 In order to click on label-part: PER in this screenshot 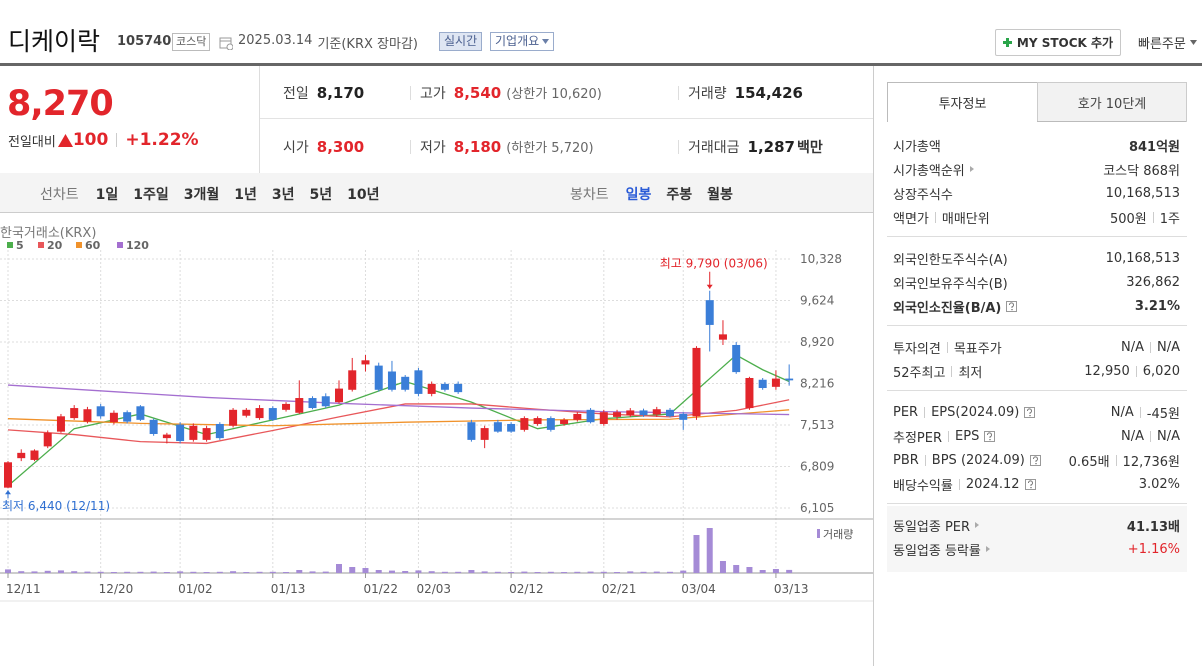, I will do `click(906, 412)`.